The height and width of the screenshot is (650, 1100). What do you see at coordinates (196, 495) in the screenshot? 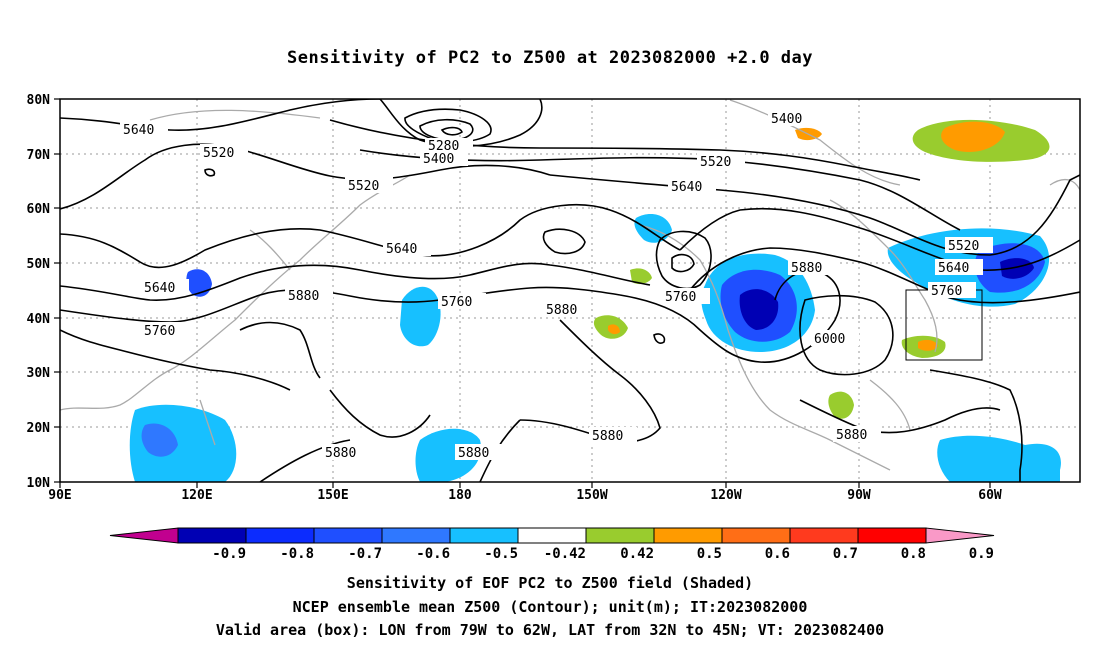
I see `lon-label: 120E` at bounding box center [196, 495].